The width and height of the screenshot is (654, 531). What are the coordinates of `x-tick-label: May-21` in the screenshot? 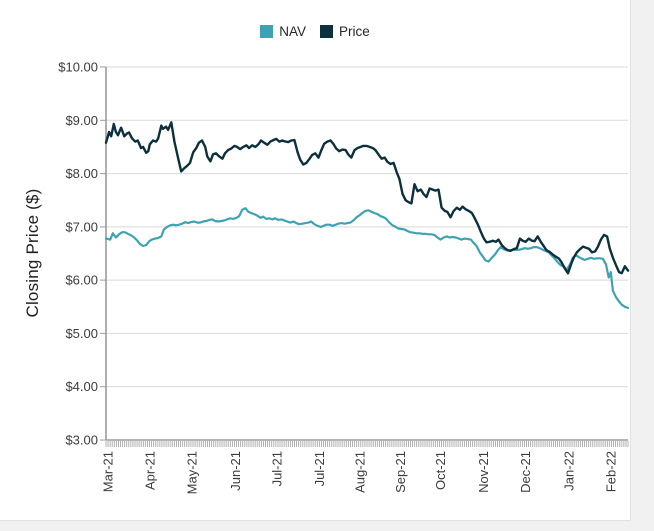 It's located at (192, 472).